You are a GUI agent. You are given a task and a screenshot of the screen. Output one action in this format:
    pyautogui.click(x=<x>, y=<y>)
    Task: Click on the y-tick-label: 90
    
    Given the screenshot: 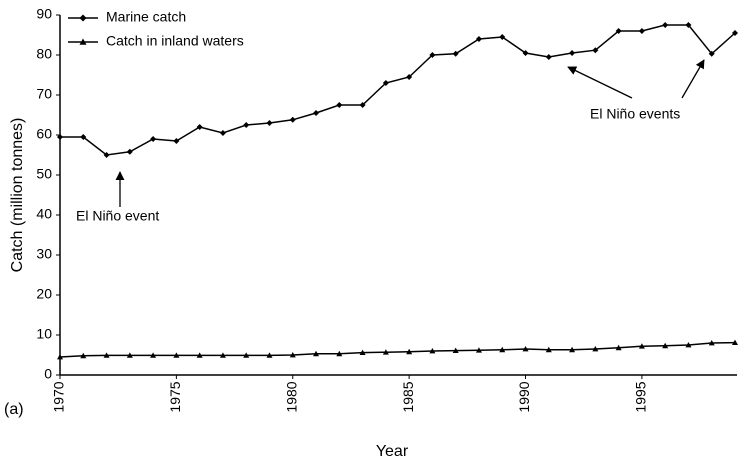 What is the action you would take?
    pyautogui.click(x=44, y=14)
    